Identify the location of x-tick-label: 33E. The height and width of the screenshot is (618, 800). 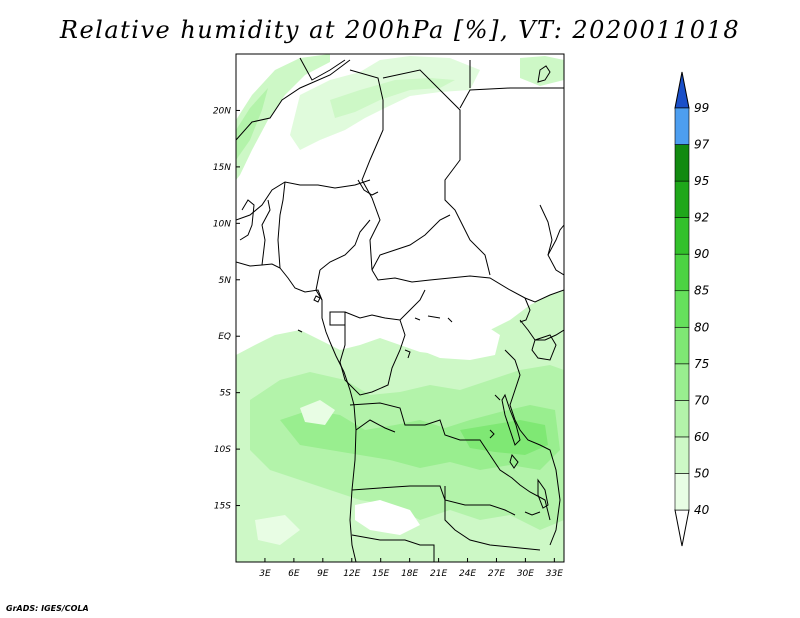
(554, 574).